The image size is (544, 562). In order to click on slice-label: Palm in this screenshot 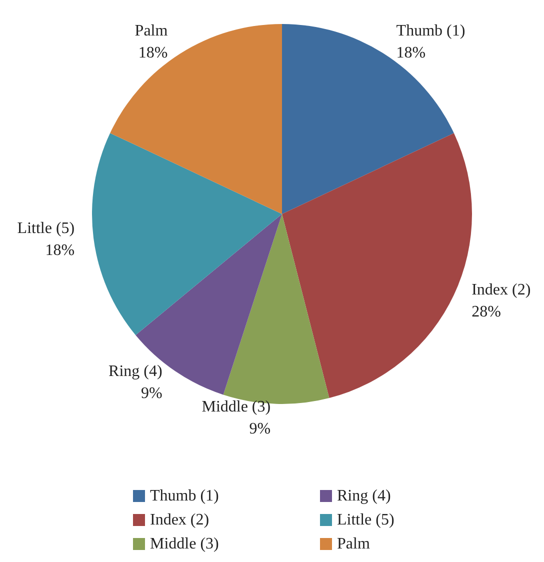, I will do `click(151, 31)`.